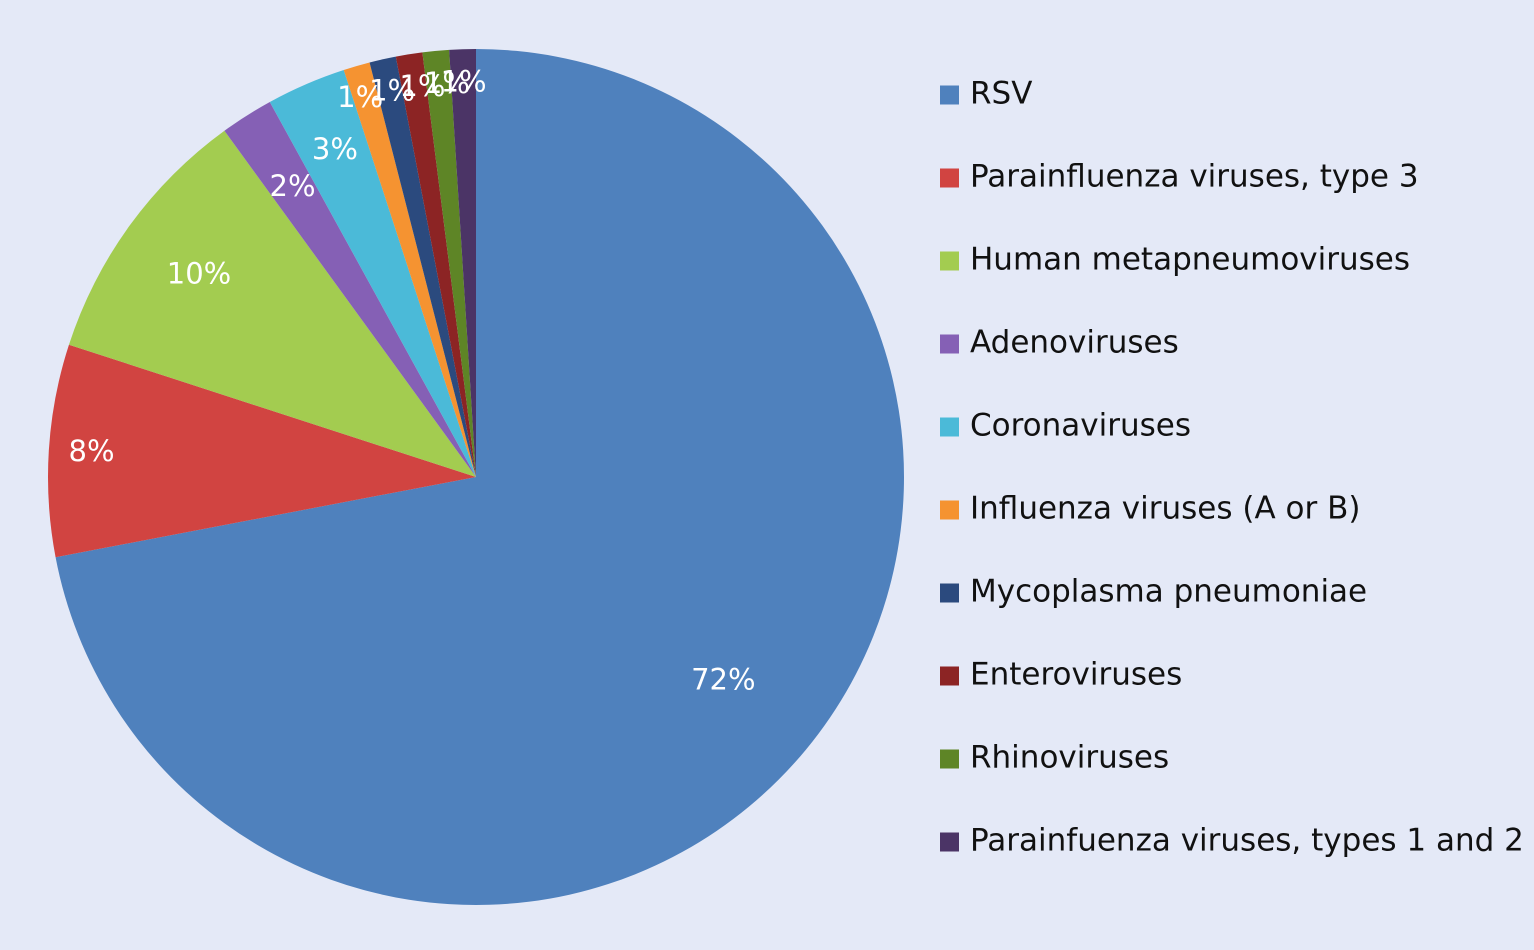 The height and width of the screenshot is (950, 1534). What do you see at coordinates (360, 97) in the screenshot?
I see `data-label-6: 1%` at bounding box center [360, 97].